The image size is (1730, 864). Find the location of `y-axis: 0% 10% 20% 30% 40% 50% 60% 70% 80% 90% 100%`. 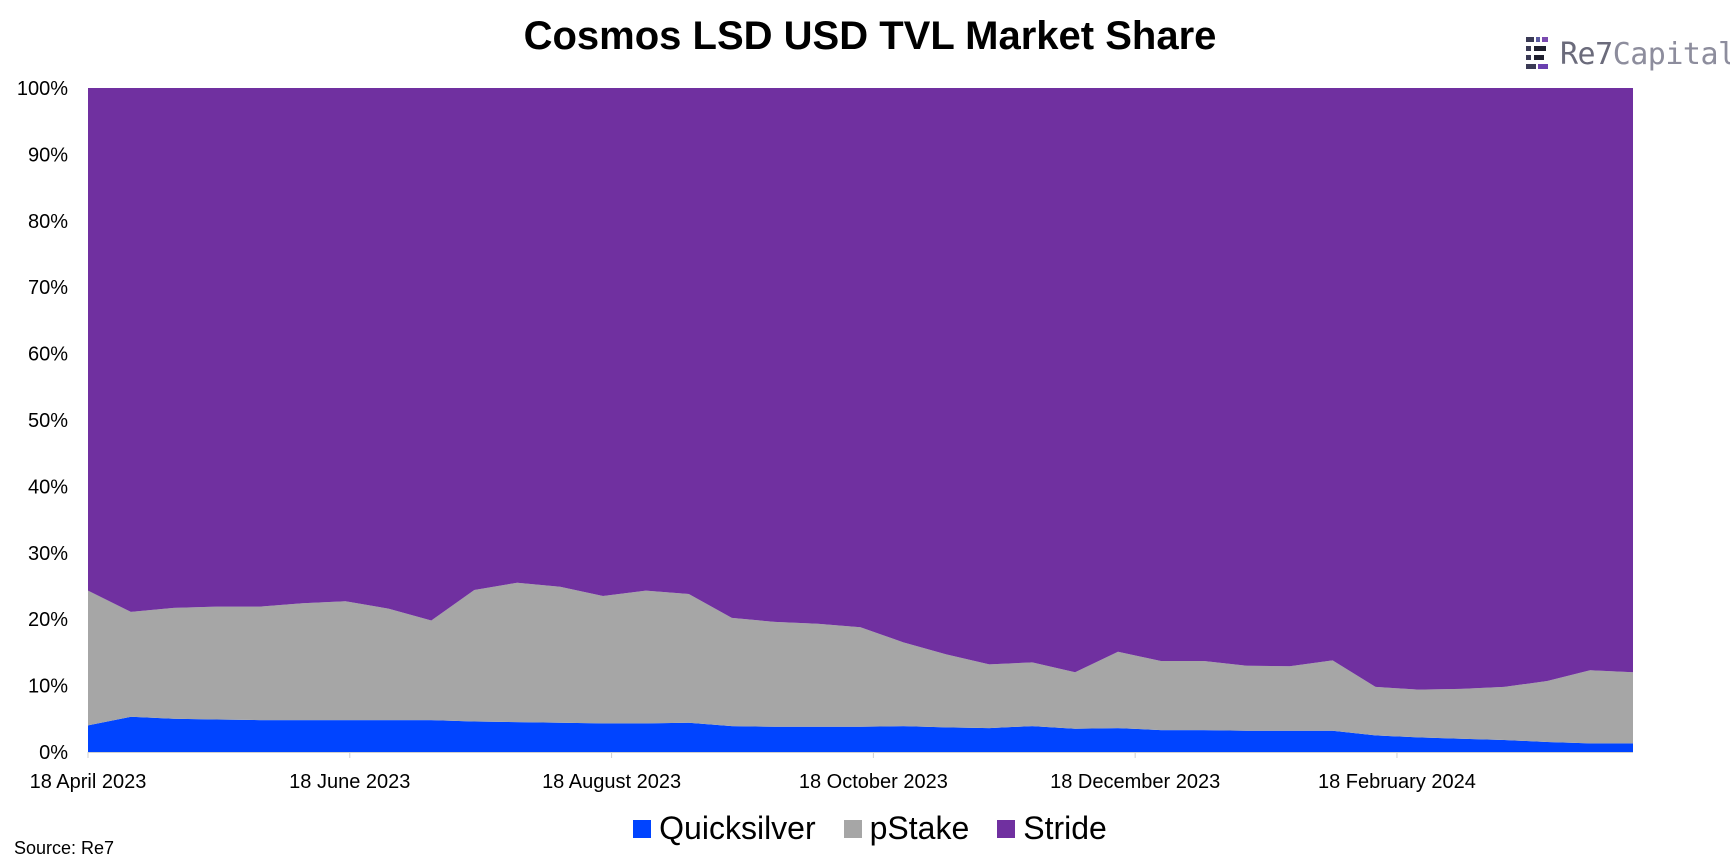

y-axis: 0% 10% 20% 30% 40% 50% 60% 70% 80% 90% 100% is located at coordinates (42, 421).